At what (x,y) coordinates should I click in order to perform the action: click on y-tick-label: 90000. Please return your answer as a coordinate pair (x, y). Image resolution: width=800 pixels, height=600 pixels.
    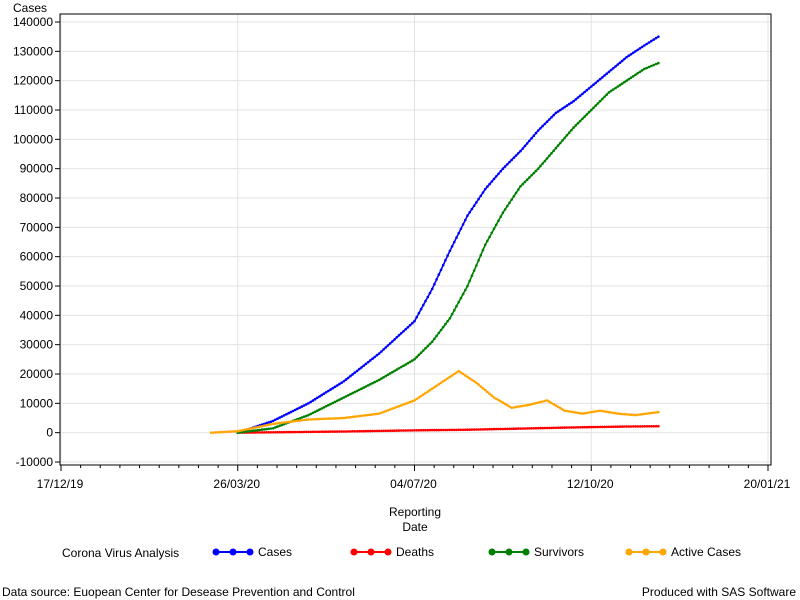
    Looking at the image, I should click on (37, 169).